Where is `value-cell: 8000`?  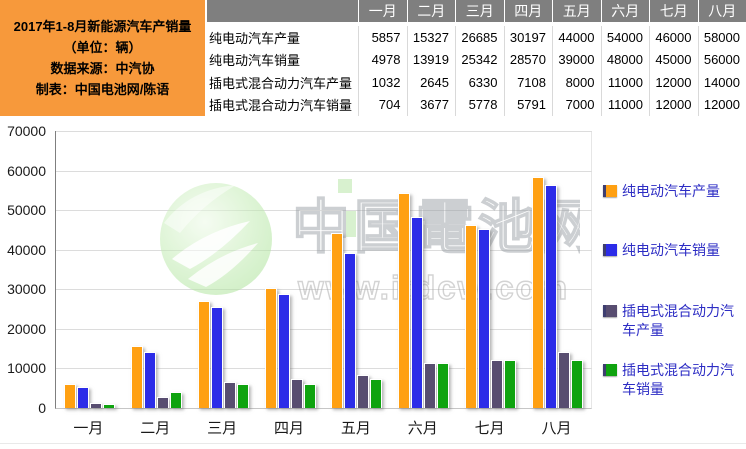 value-cell: 8000 is located at coordinates (576, 82).